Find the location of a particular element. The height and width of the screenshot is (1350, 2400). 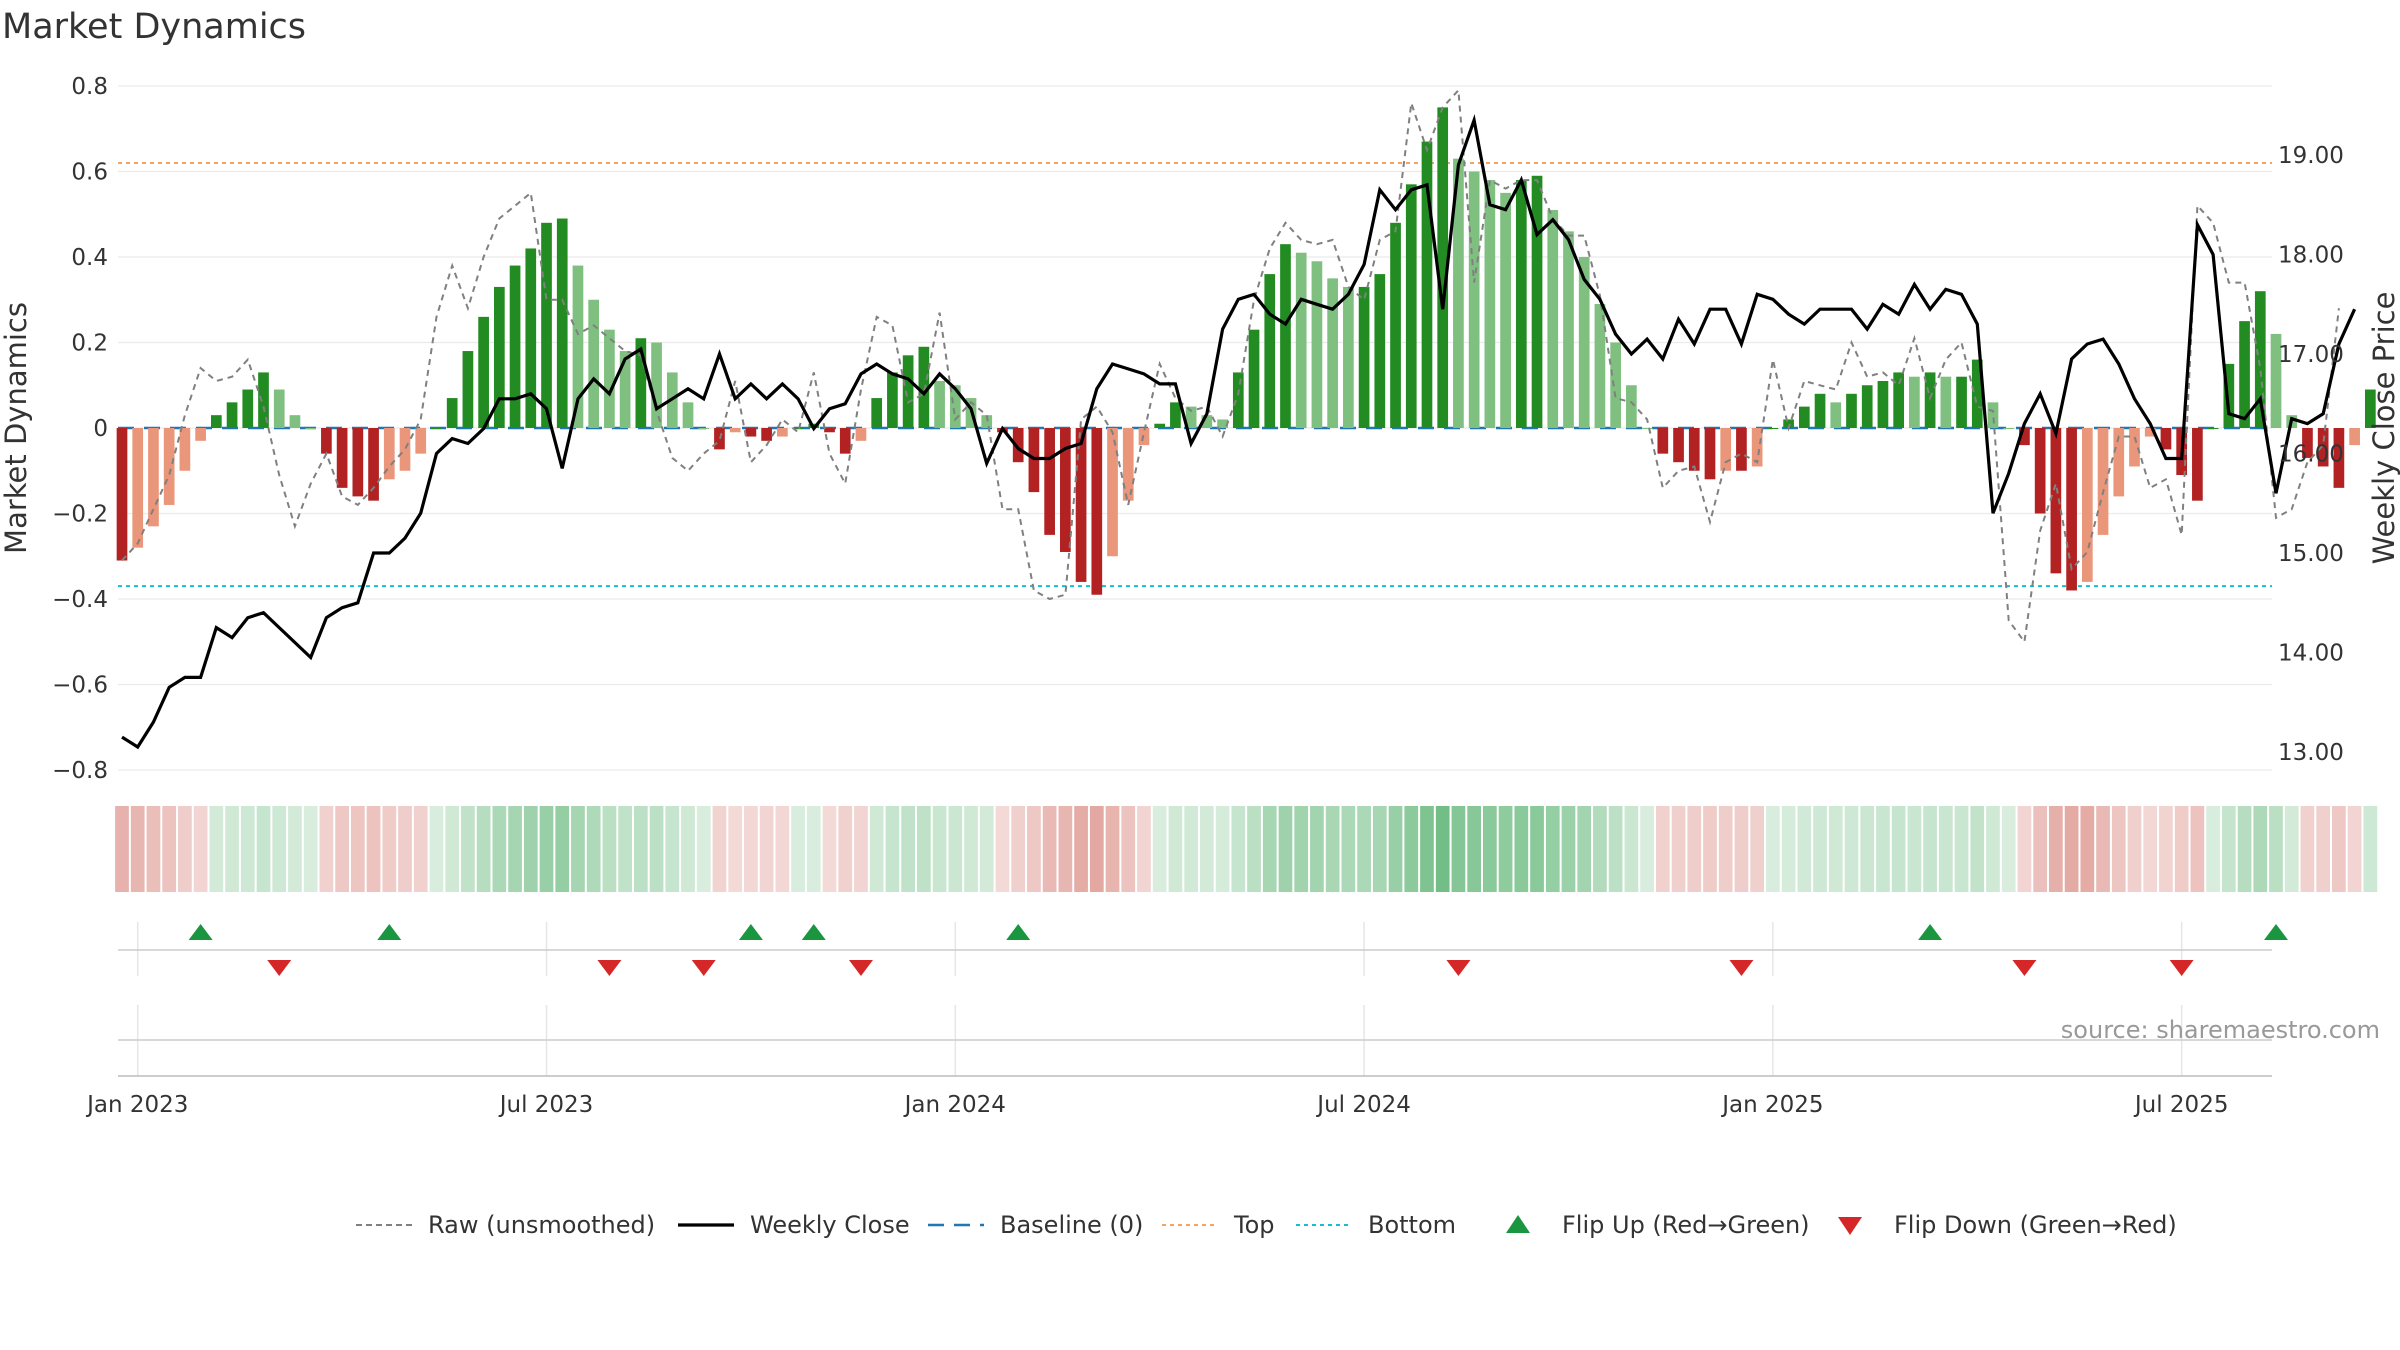

chart-title: Market Dynamics is located at coordinates (154, 27).